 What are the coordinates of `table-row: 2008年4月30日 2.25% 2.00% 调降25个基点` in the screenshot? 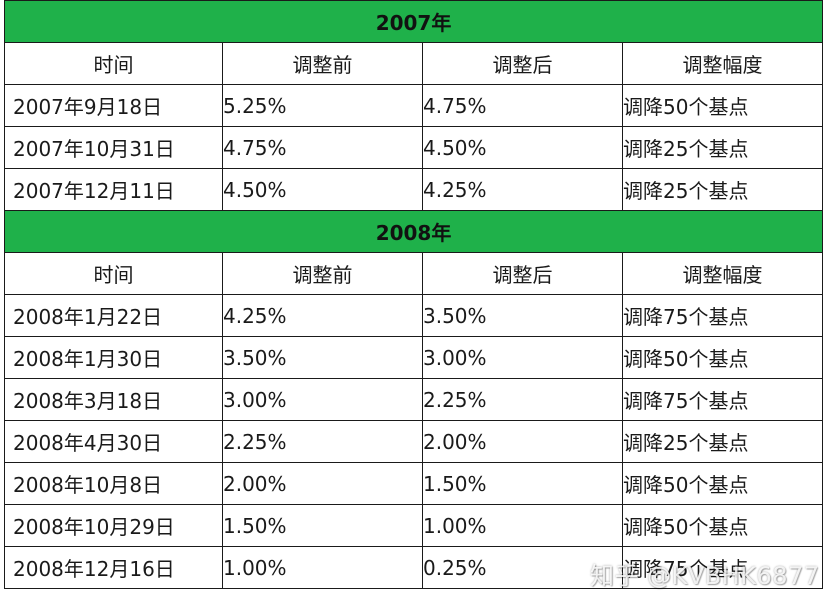 It's located at (414, 441).